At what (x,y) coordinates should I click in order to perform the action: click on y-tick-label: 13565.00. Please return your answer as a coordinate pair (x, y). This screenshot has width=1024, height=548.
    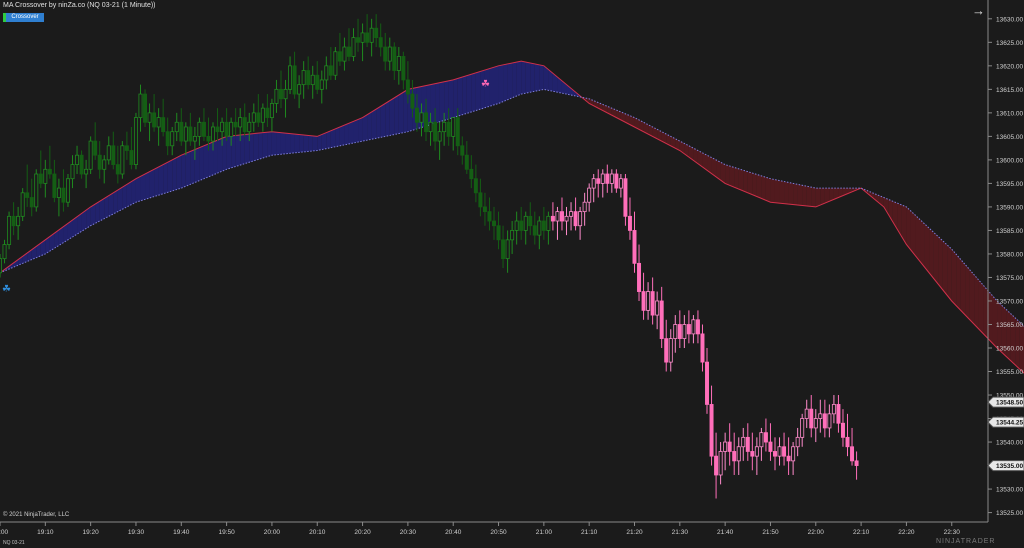
    Looking at the image, I should click on (1009, 325).